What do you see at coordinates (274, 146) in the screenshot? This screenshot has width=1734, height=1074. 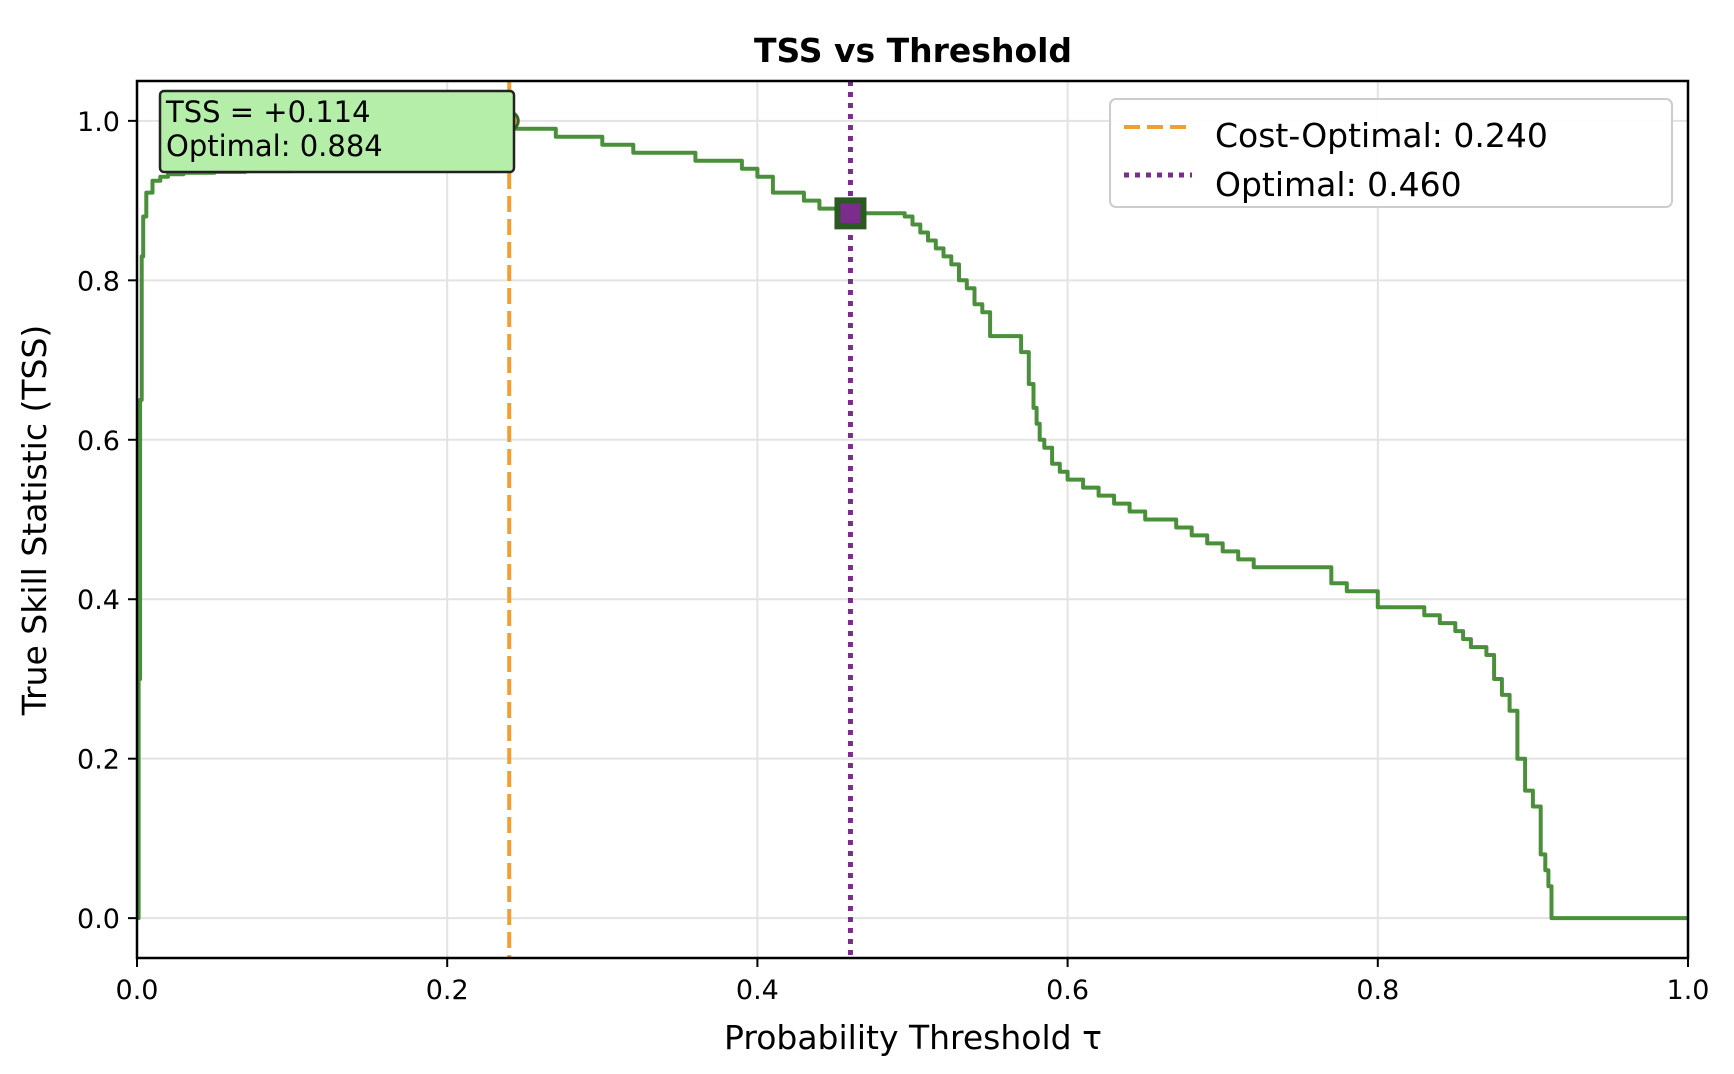 I see `annotation-optimal: Optimal: 0.884` at bounding box center [274, 146].